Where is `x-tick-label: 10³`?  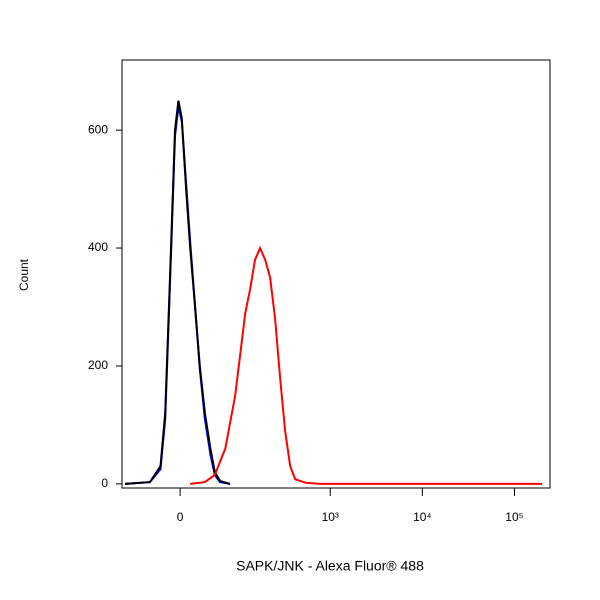
x-tick-label: 10³ is located at coordinates (330, 517).